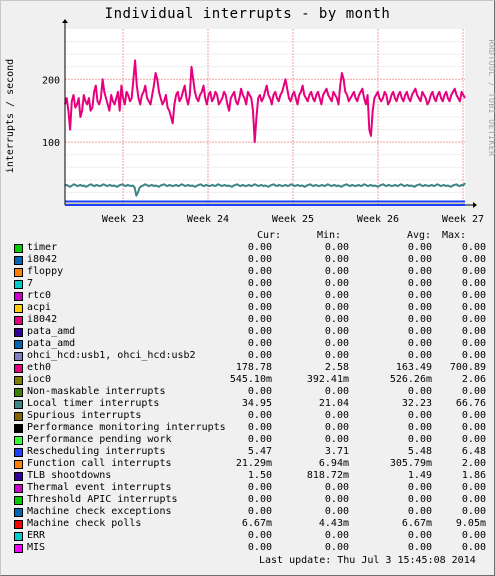  I want to click on x-tick-label: Week 25, so click(293, 219).